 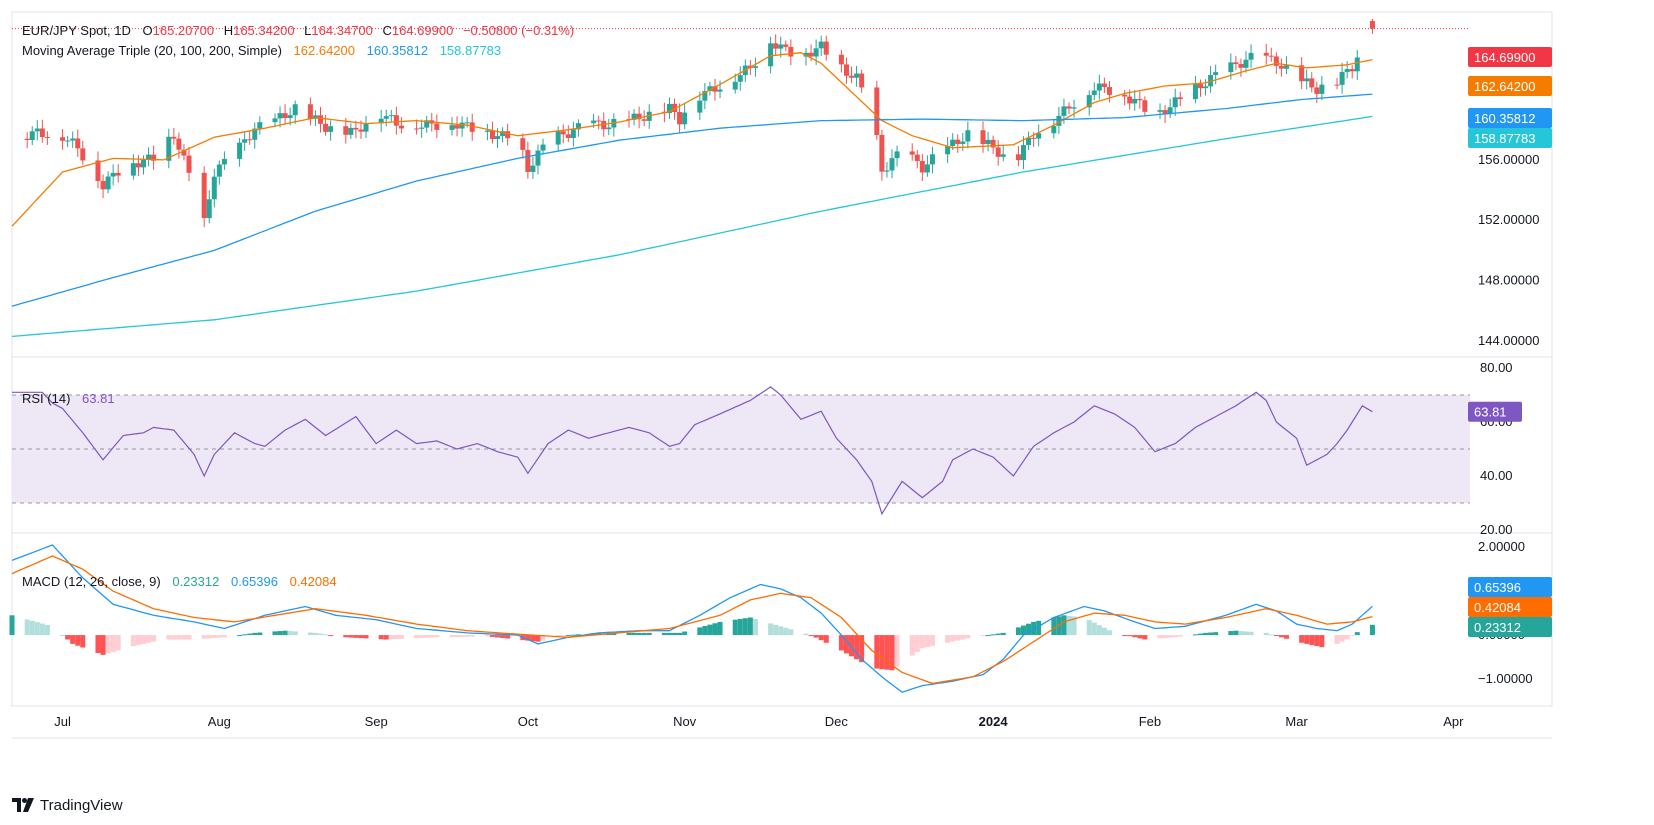 I want to click on rsi-tag-bg, so click(x=1495, y=411).